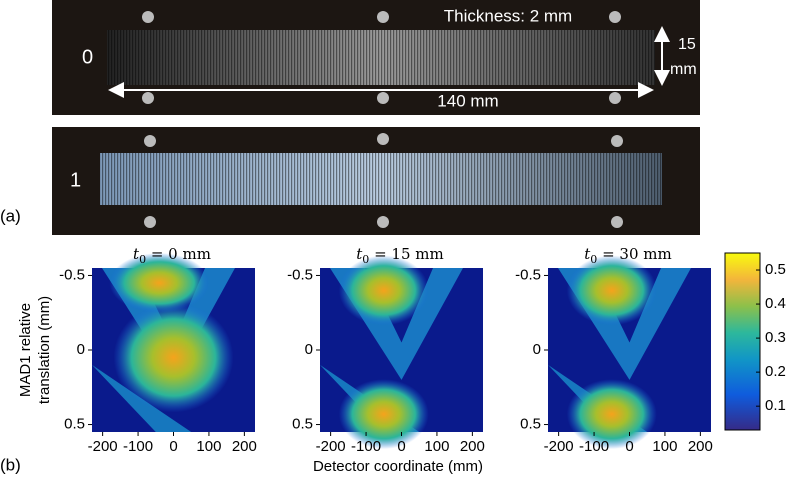  I want to click on height-unit: mm, so click(683, 69).